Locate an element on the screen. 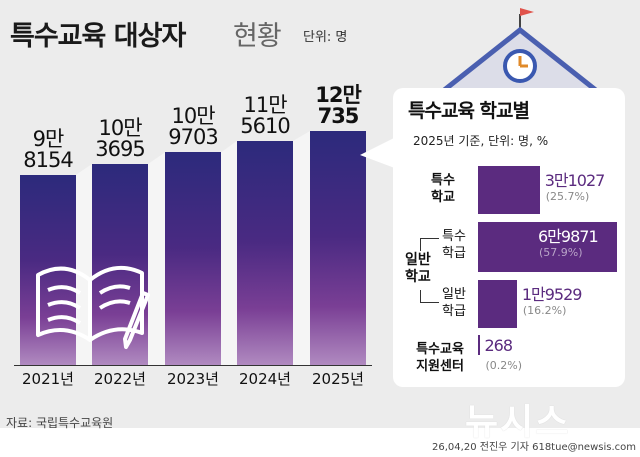 The height and width of the screenshot is (457, 640). group-label: 일반 학교 is located at coordinates (418, 268).